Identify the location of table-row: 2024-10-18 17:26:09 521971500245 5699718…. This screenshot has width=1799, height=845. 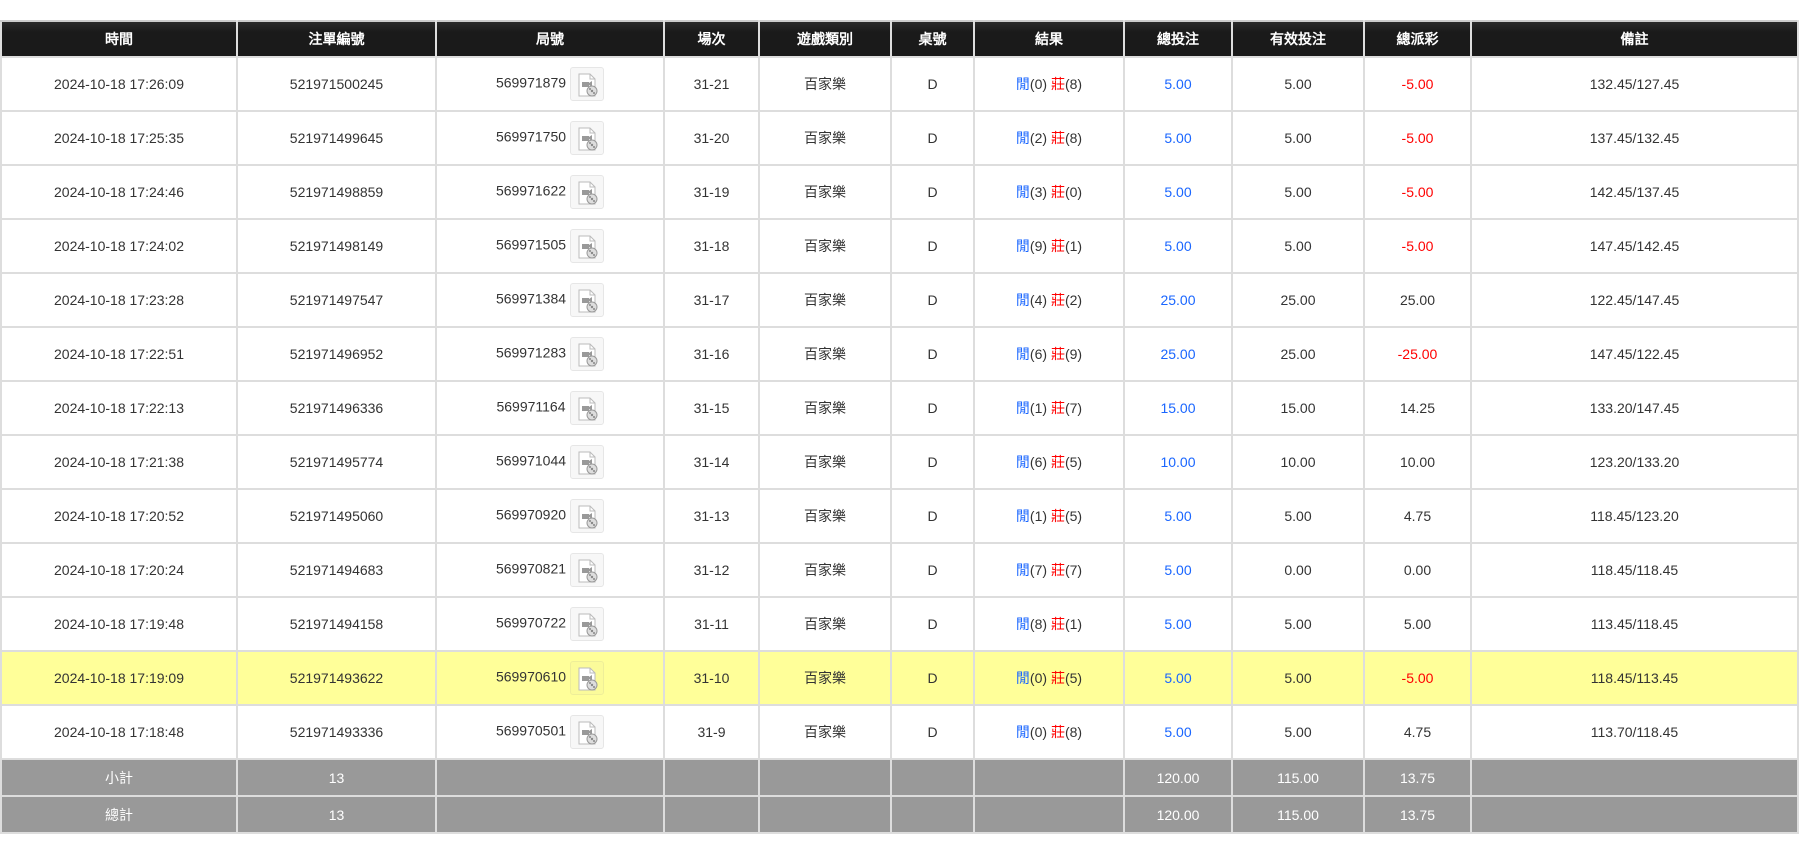
(899, 84).